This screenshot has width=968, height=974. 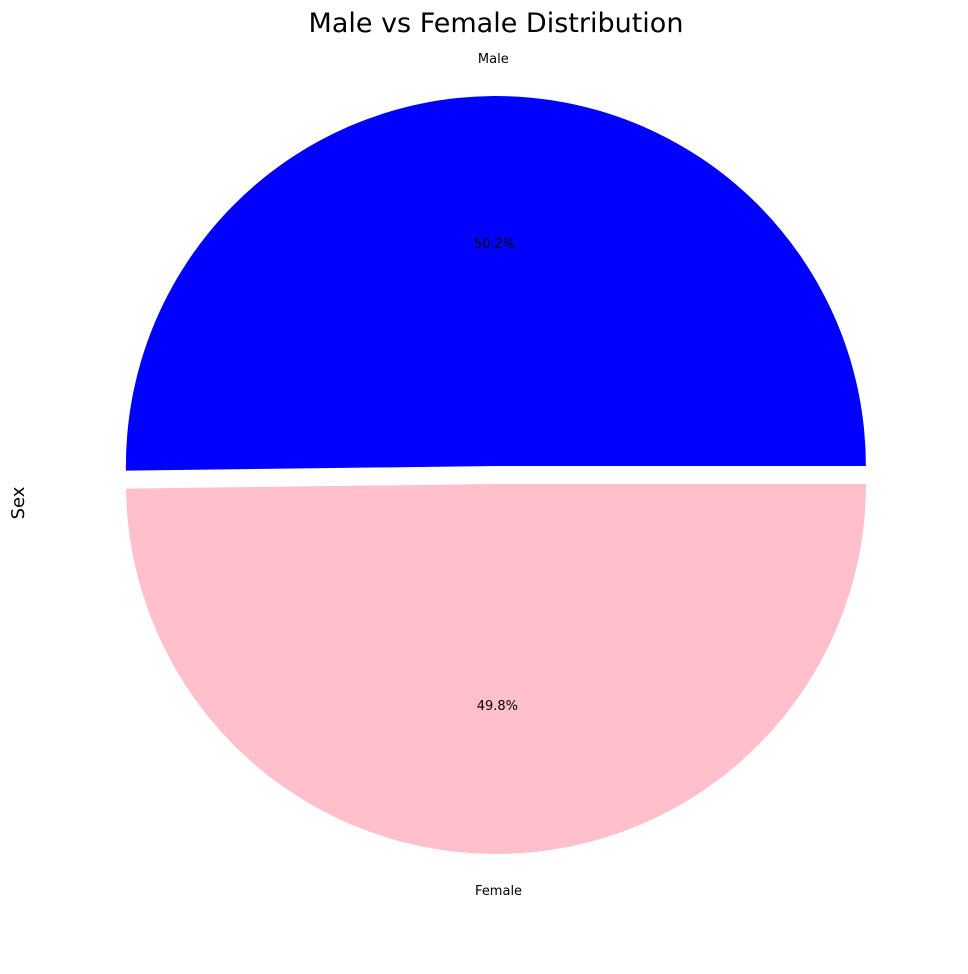 What do you see at coordinates (18, 502) in the screenshot?
I see `y-axis-label: Sex` at bounding box center [18, 502].